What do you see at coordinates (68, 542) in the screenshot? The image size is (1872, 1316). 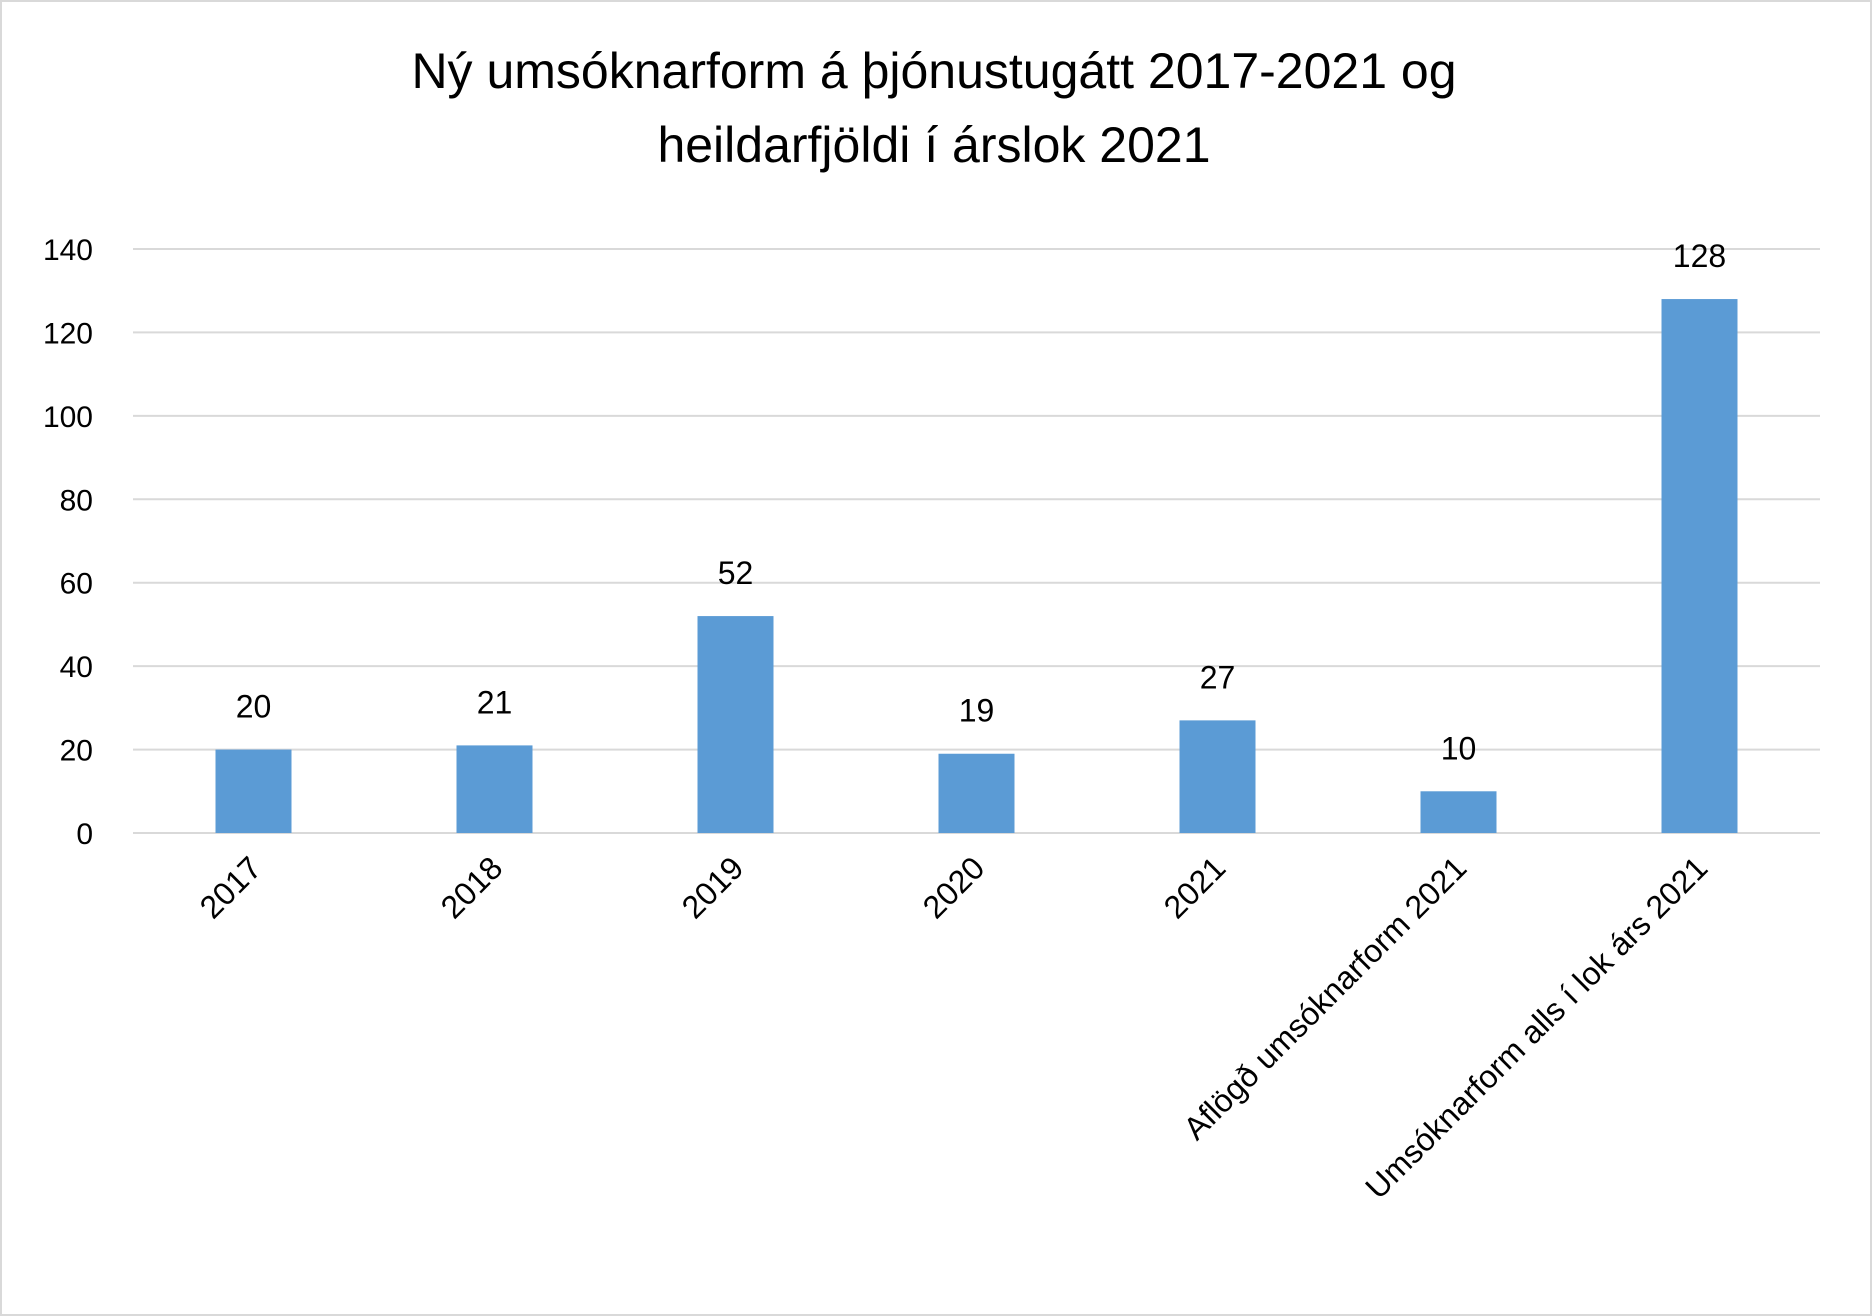 I see `y-axis-ticks: 0 20 40 60 80 100 120 140` at bounding box center [68, 542].